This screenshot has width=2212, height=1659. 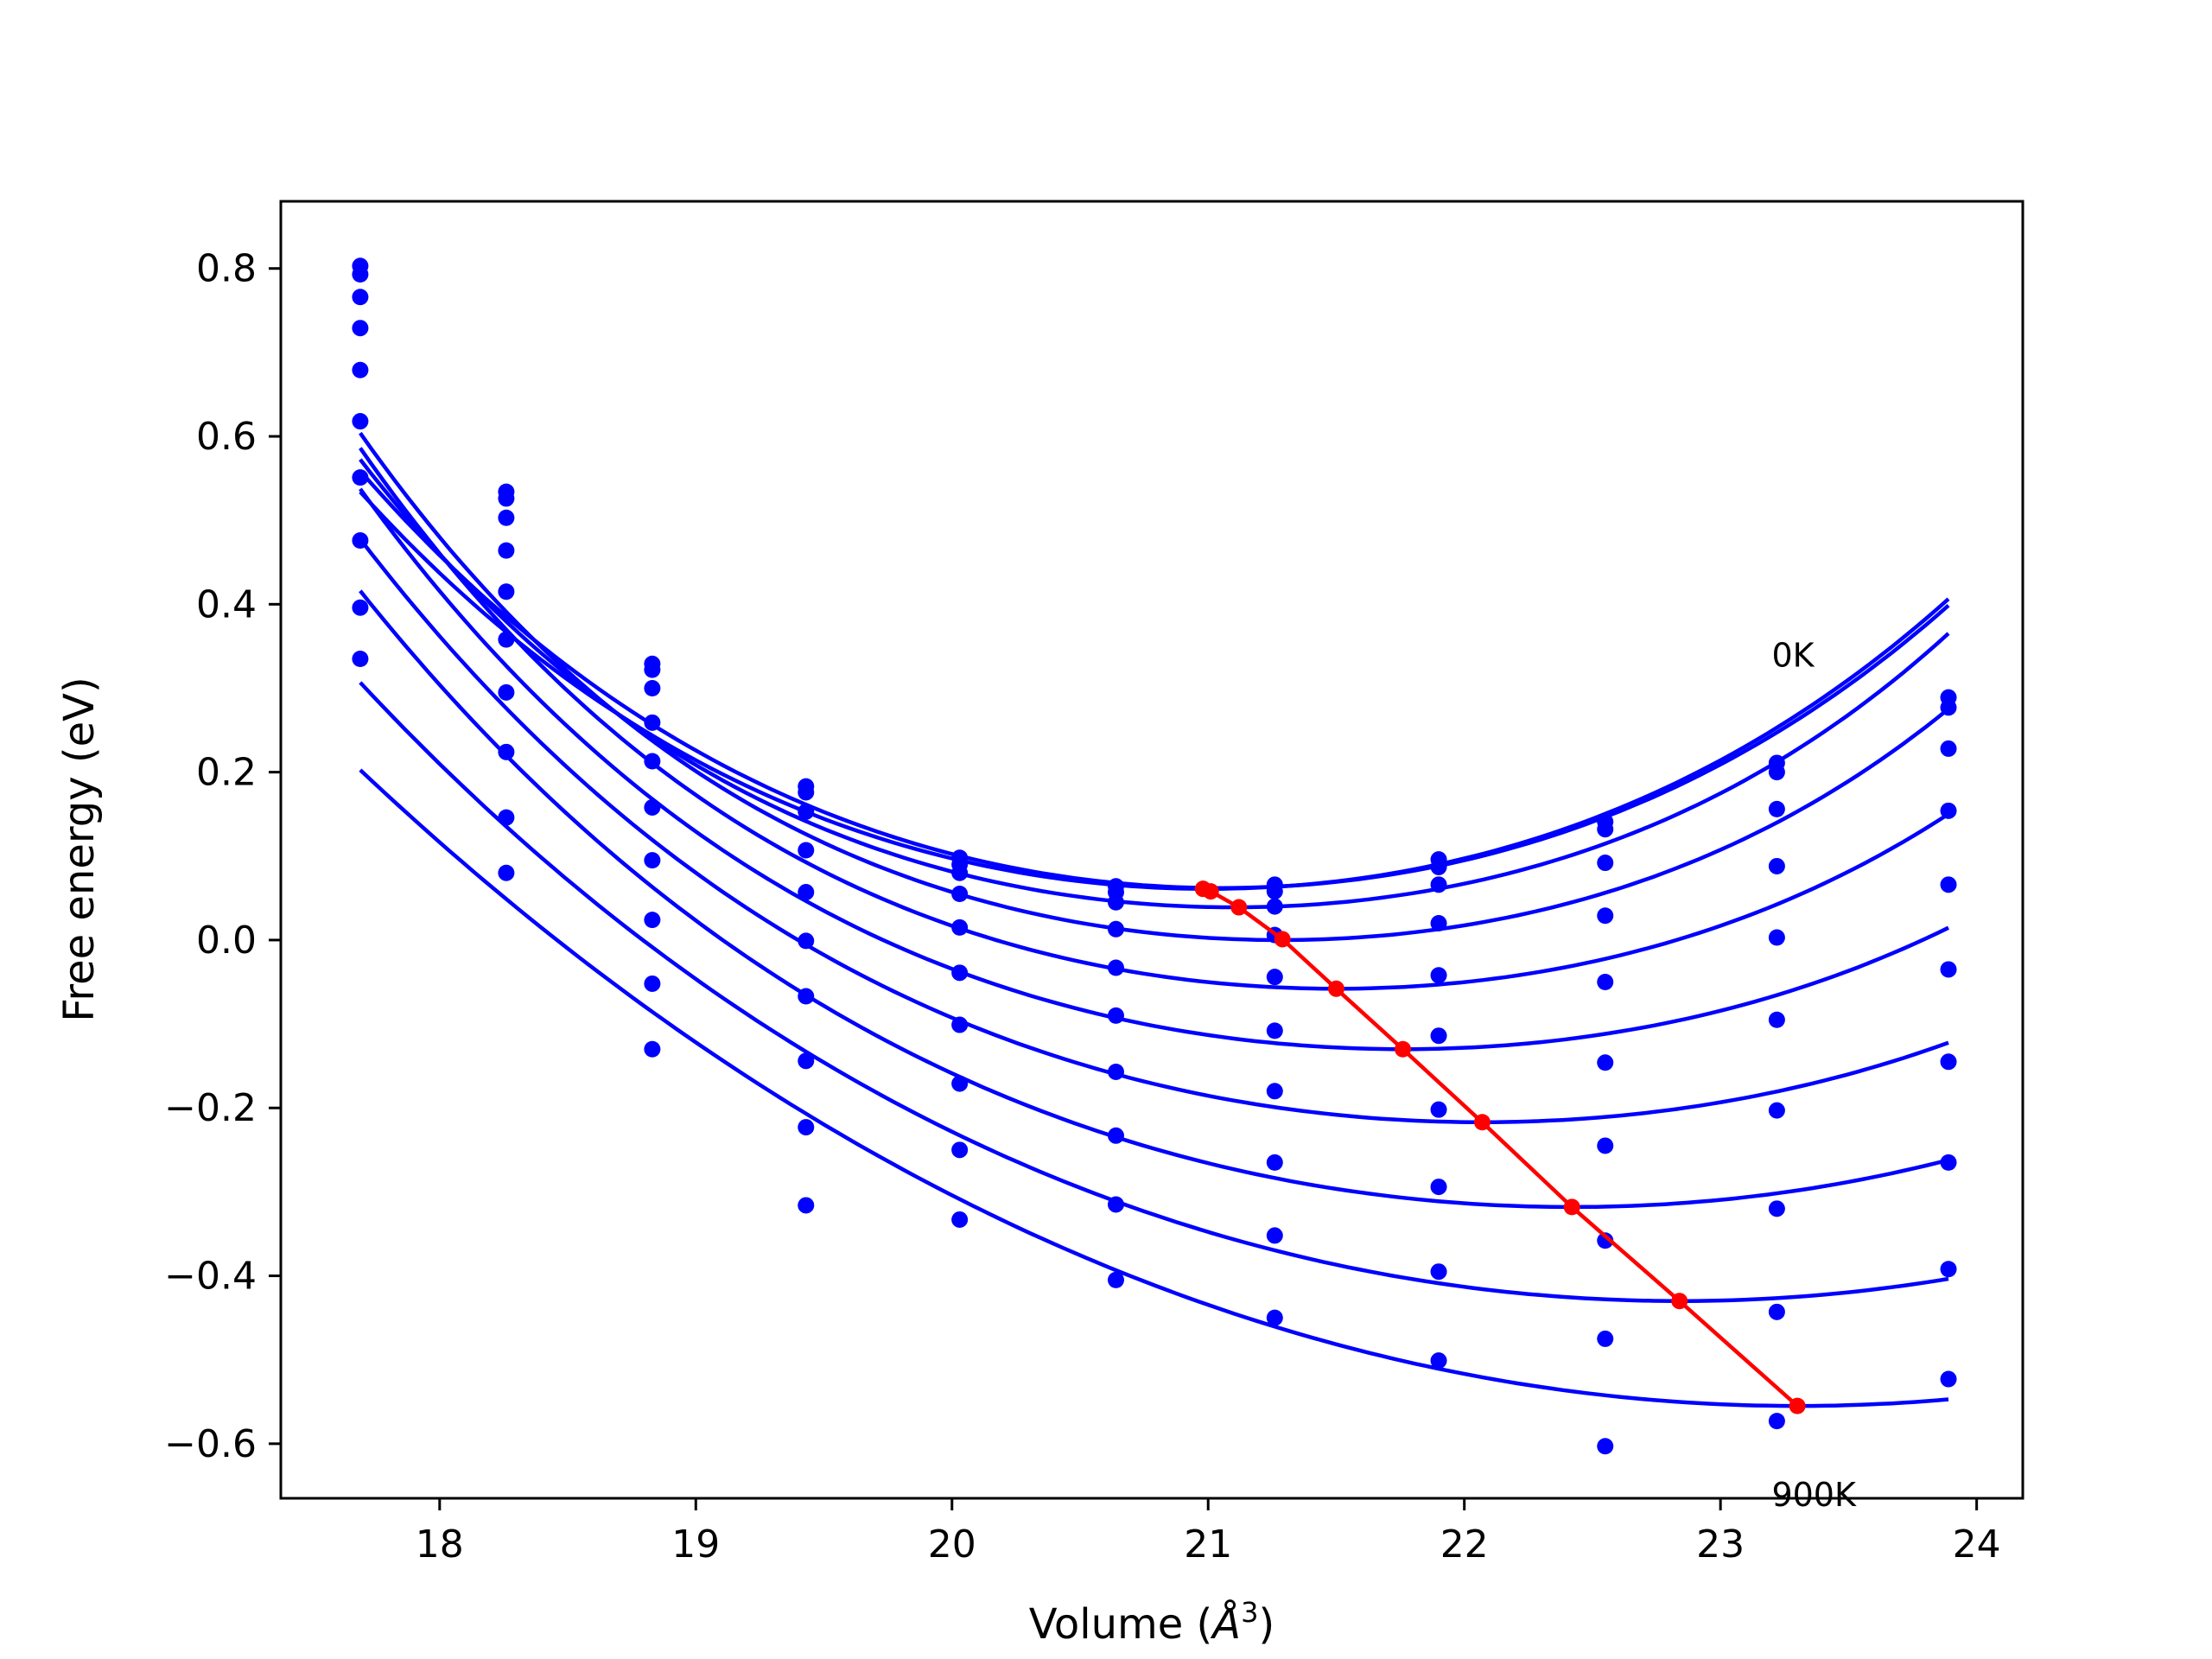 What do you see at coordinates (1208, 1544) in the screenshot?
I see `x-tick-label: 21` at bounding box center [1208, 1544].